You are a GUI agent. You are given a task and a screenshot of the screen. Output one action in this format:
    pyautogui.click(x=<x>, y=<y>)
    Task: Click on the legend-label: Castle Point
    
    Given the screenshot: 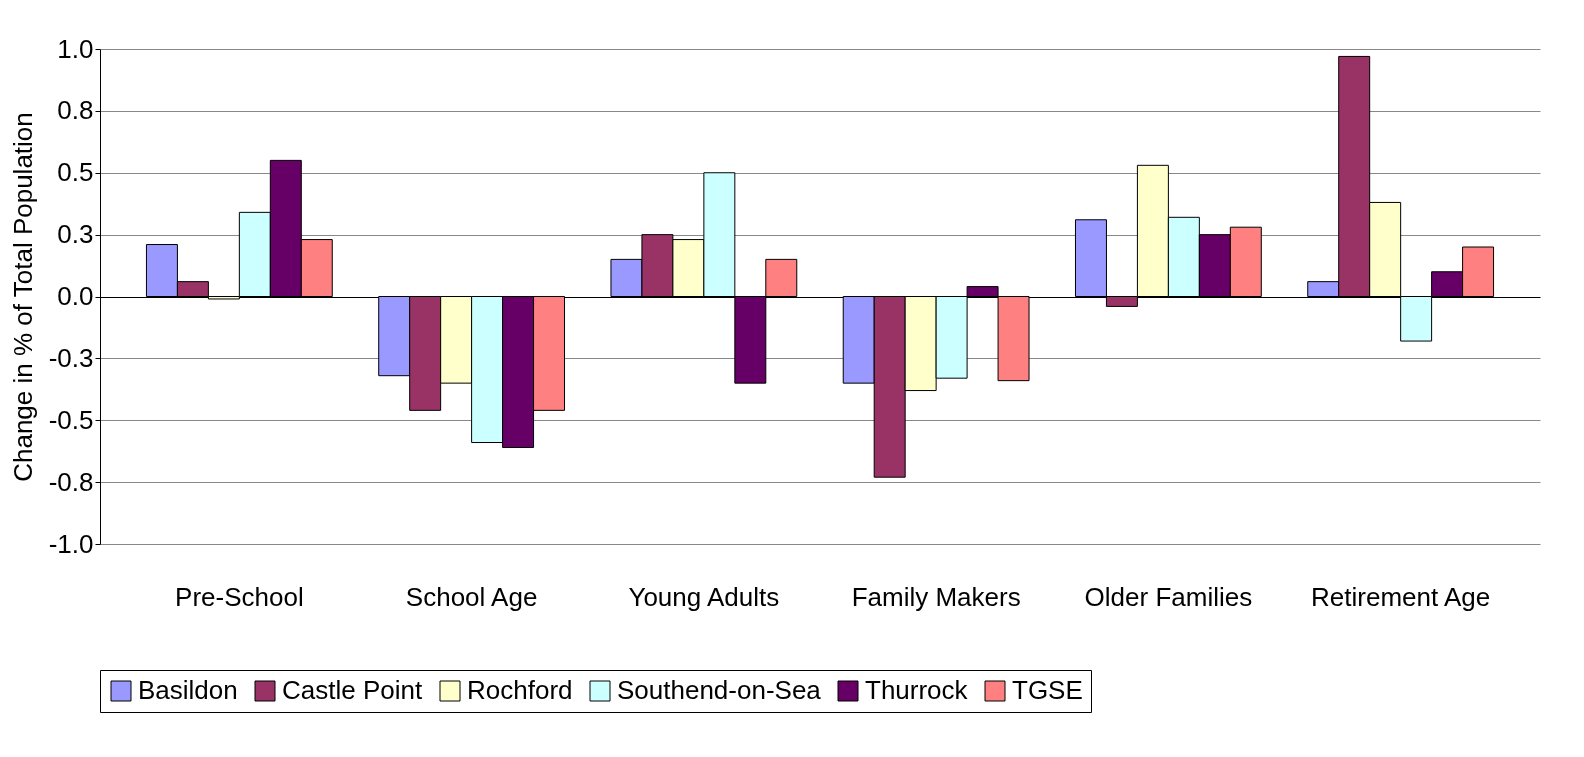 What is the action you would take?
    pyautogui.click(x=352, y=690)
    